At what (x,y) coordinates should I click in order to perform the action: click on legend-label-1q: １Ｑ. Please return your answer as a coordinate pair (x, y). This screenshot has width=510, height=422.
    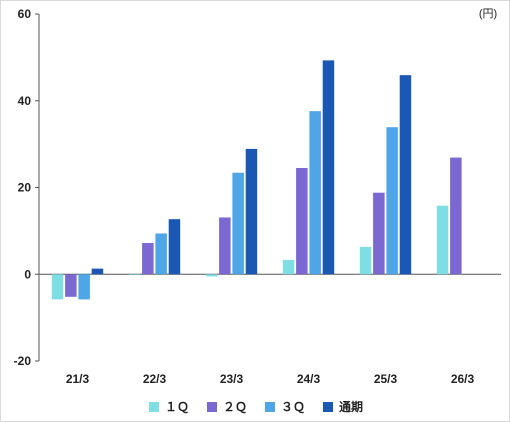
    Looking at the image, I should click on (176, 407).